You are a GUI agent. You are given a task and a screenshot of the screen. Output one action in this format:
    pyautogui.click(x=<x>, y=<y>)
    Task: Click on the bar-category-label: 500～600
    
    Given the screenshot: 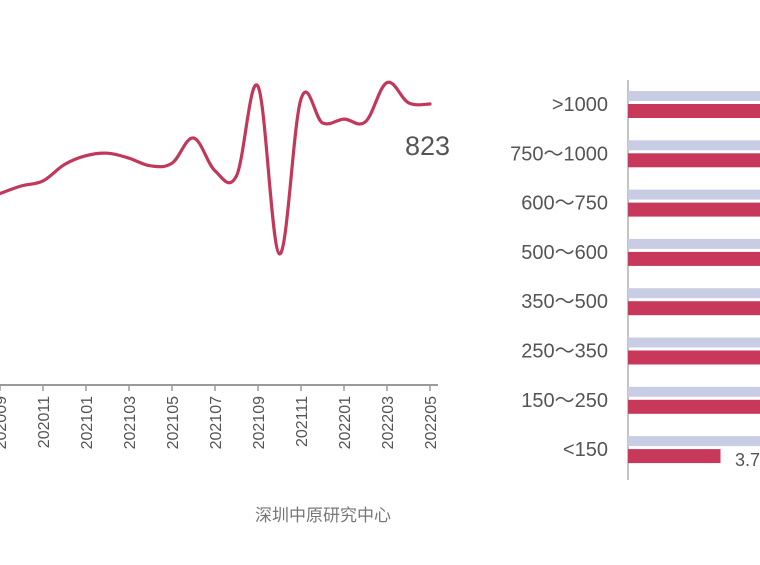 What is the action you would take?
    pyautogui.click(x=564, y=253)
    